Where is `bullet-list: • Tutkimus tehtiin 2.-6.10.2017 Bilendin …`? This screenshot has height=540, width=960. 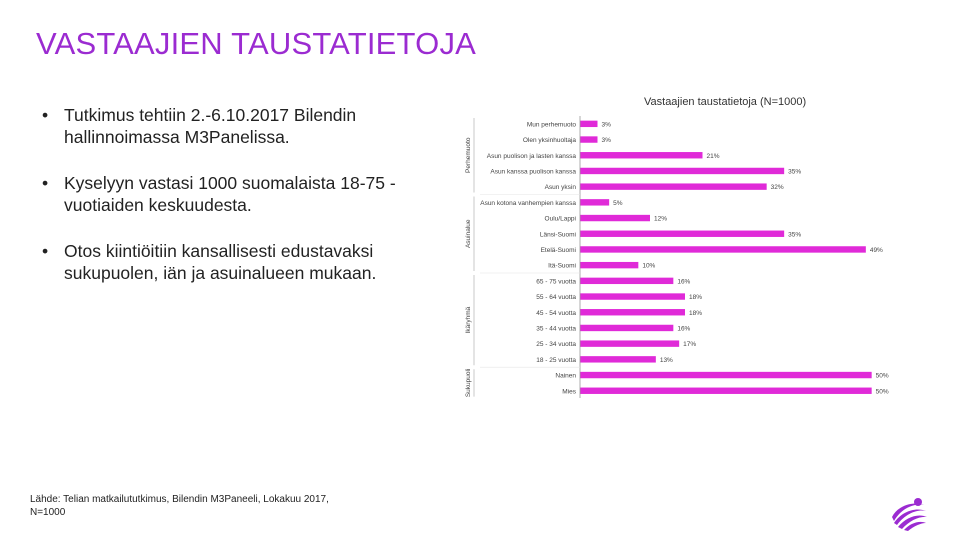 bullet-list: • Tutkimus tehtiin 2.-6.10.2017 Bilendin … is located at coordinates (220, 206).